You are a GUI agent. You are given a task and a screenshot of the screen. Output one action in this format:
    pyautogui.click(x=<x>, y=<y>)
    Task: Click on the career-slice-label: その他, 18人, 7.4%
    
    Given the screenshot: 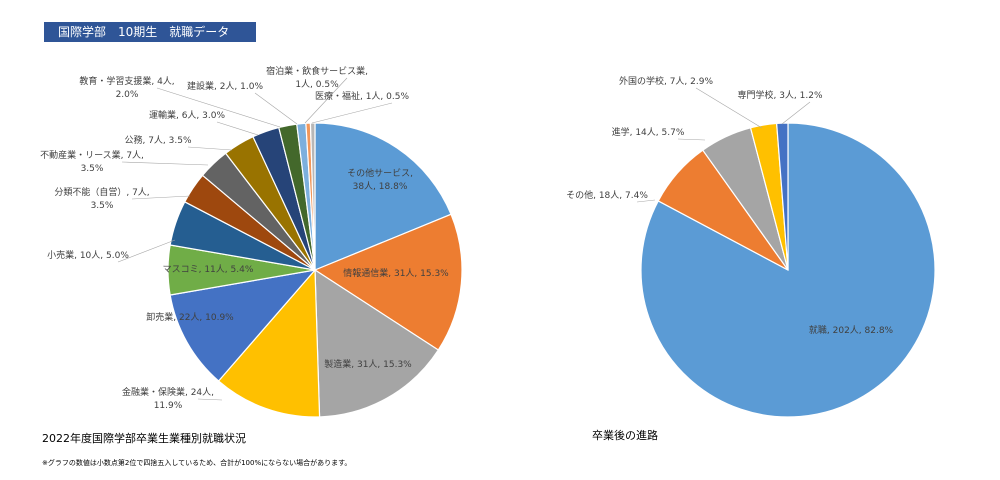 What is the action you would take?
    pyautogui.click(x=607, y=195)
    